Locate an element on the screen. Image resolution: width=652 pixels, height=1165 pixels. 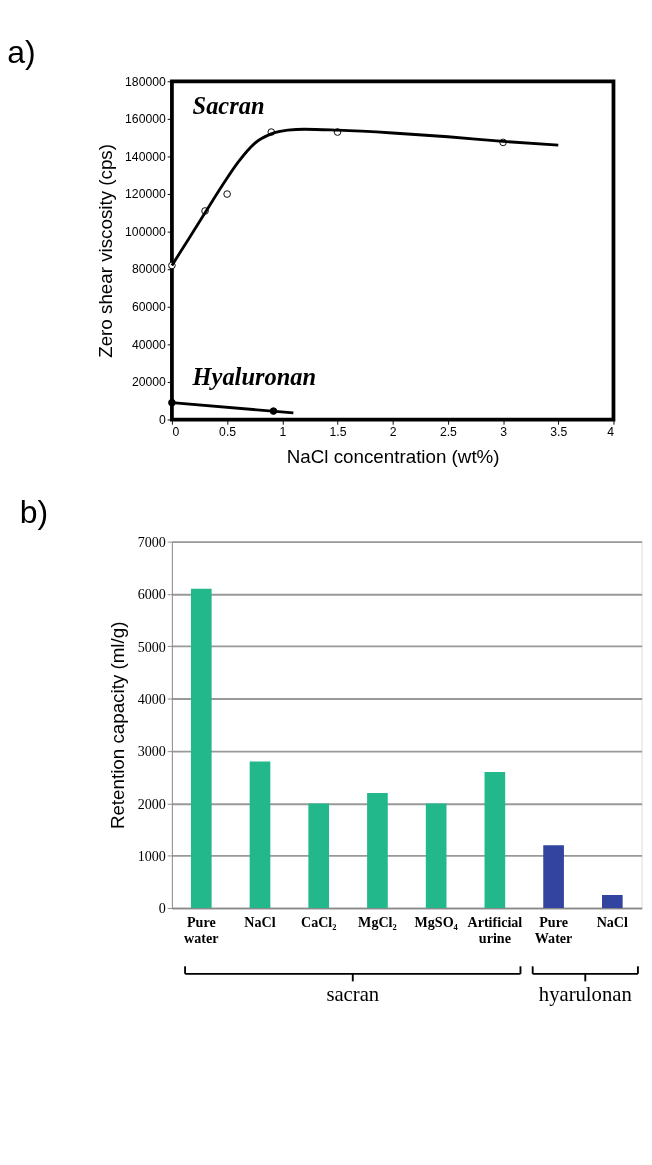
text: sacran is located at coordinates (353, 994).